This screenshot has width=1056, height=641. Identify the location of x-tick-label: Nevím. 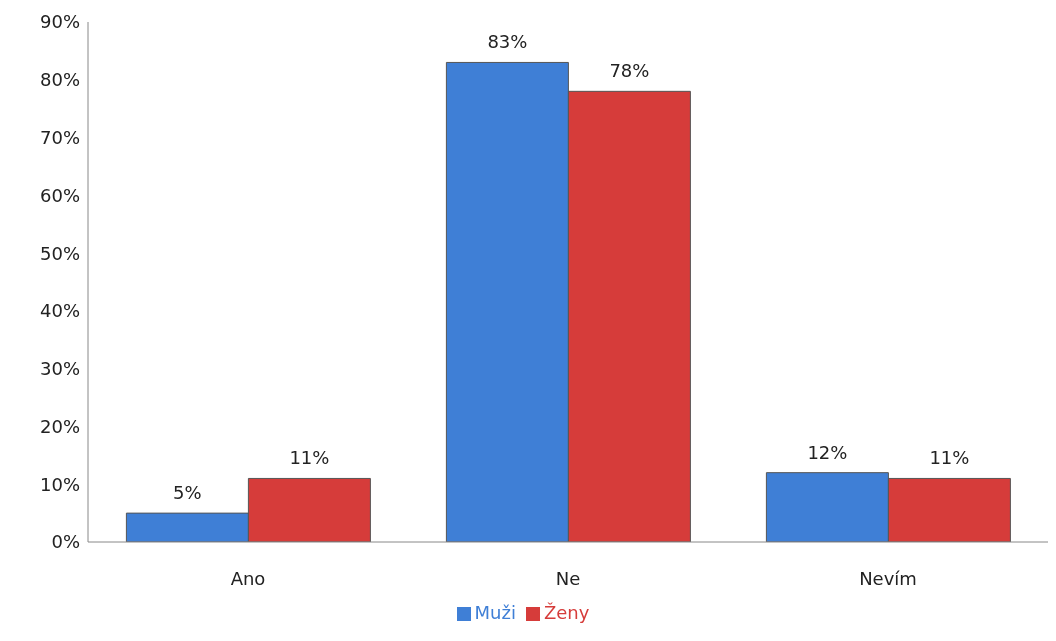
(888, 578).